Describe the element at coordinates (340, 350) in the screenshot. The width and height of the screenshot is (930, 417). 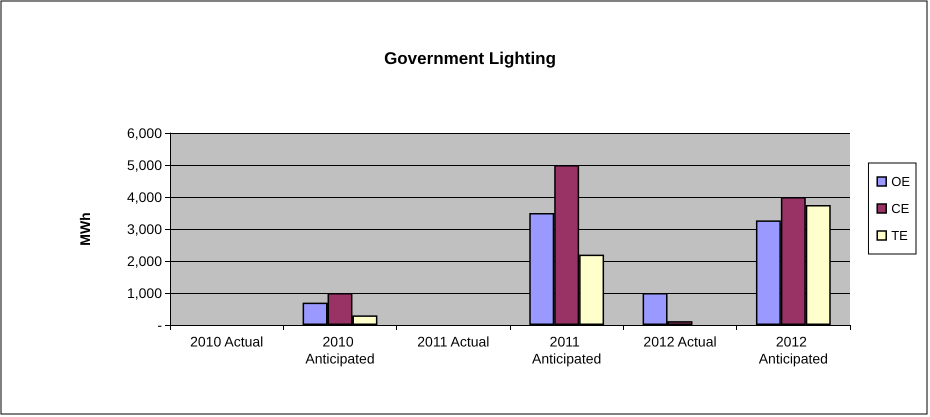
I see `x-tick-label: 2010 Anticipated` at that location.